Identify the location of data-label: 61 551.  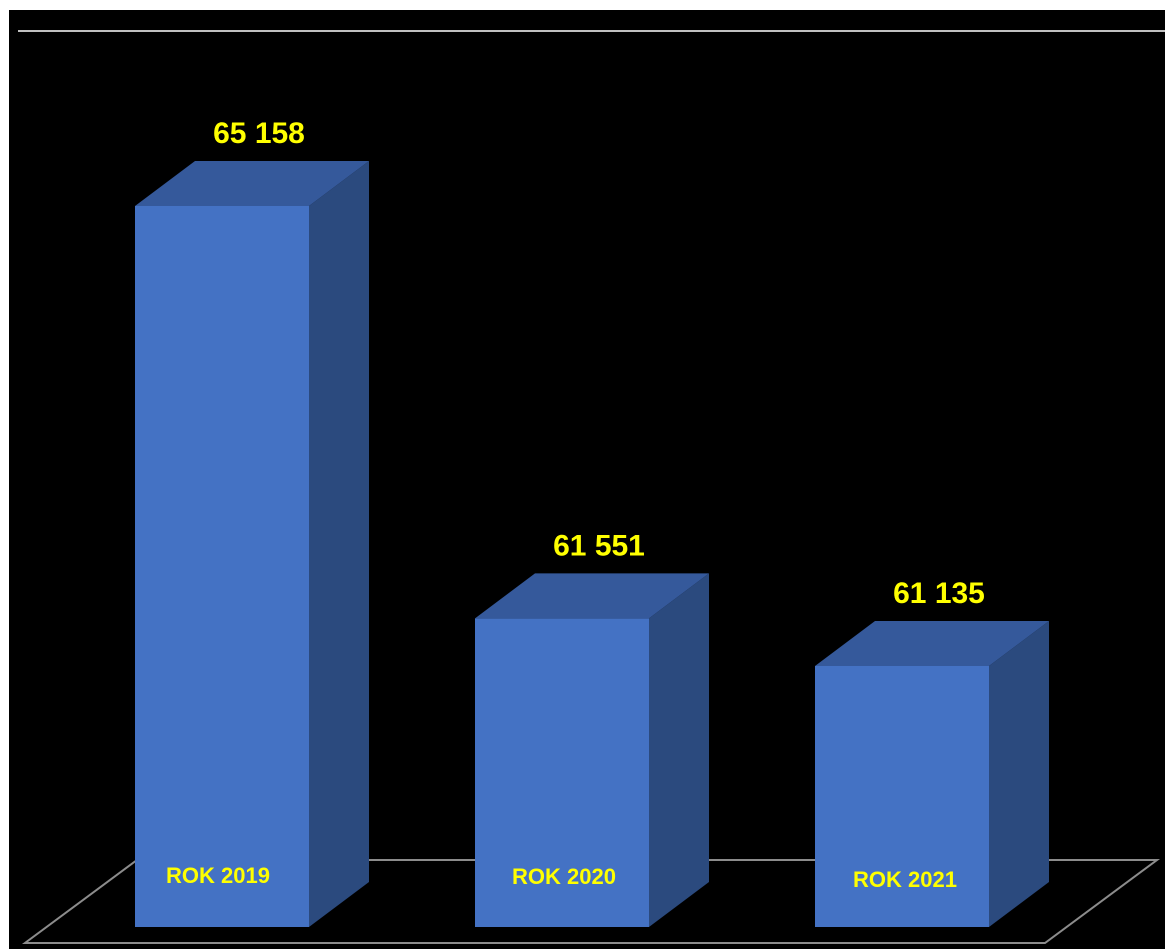
(599, 545).